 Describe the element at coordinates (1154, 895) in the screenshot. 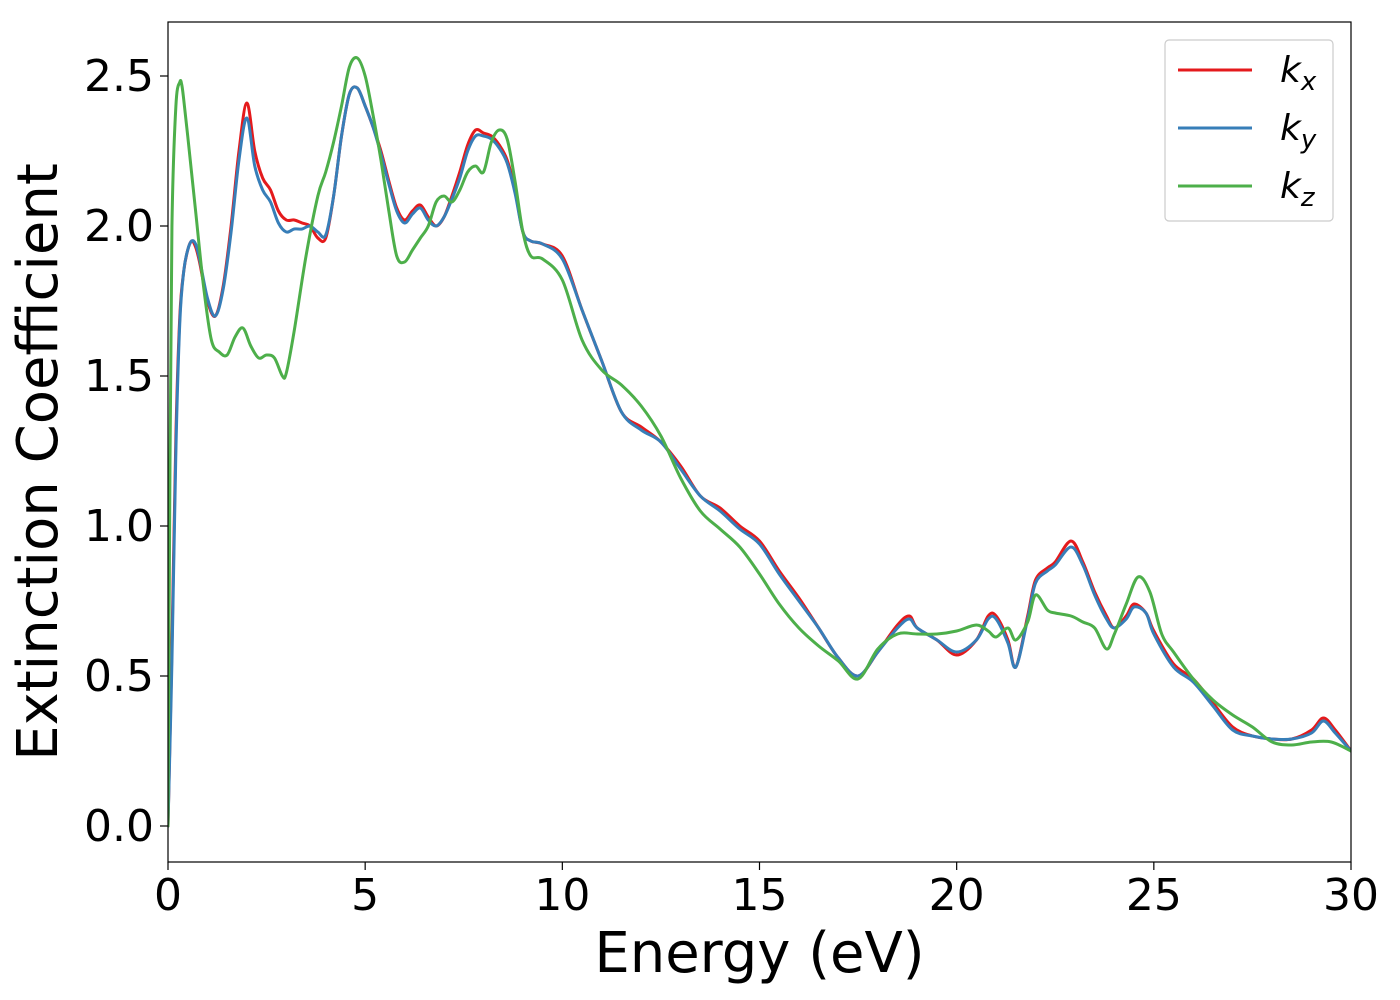

I see `x-tick-label: 25` at that location.